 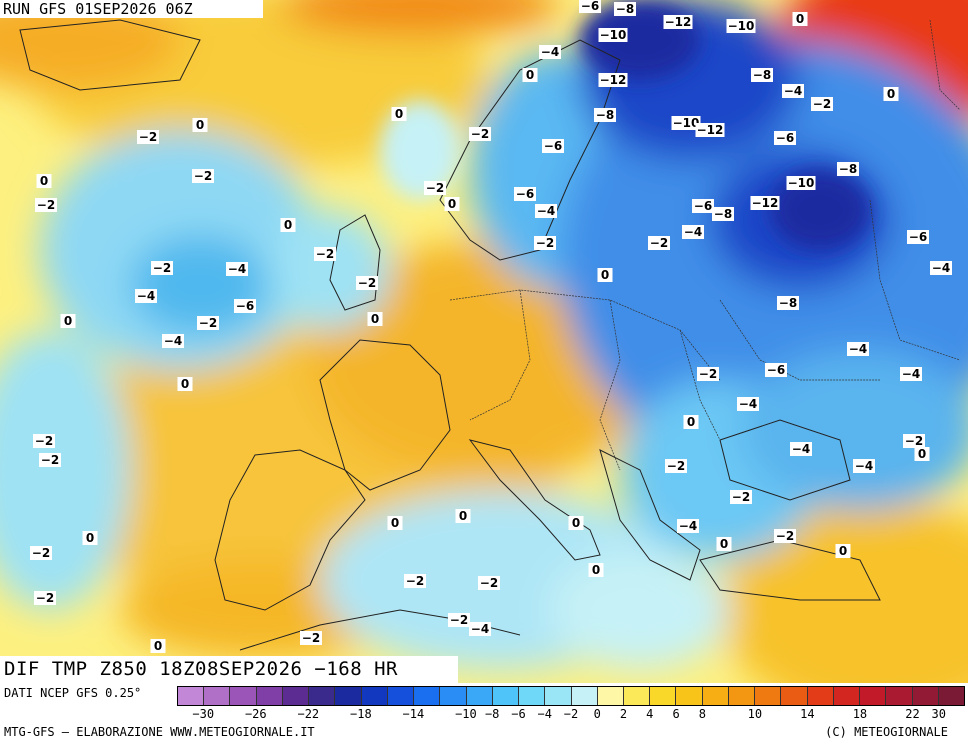 What do you see at coordinates (860, 714) in the screenshot?
I see `colorbar-tick-label: 18` at bounding box center [860, 714].